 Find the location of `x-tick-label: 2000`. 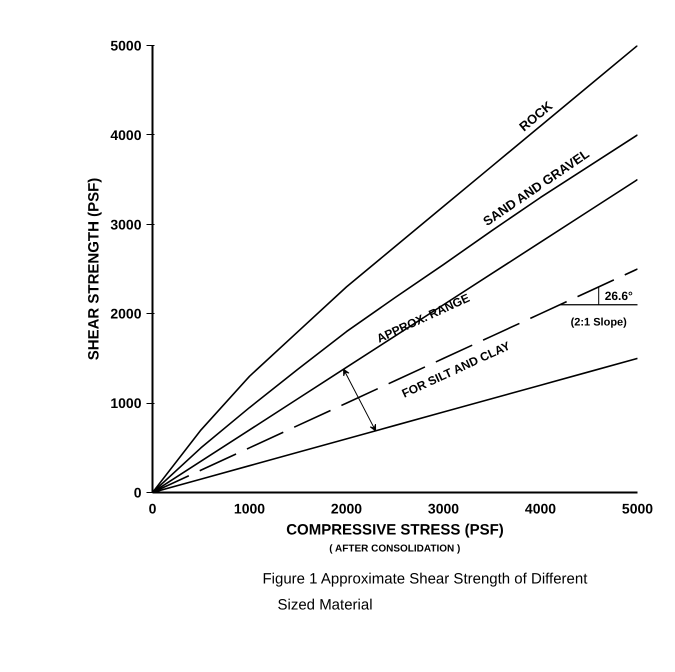

x-tick-label: 2000 is located at coordinates (346, 508).